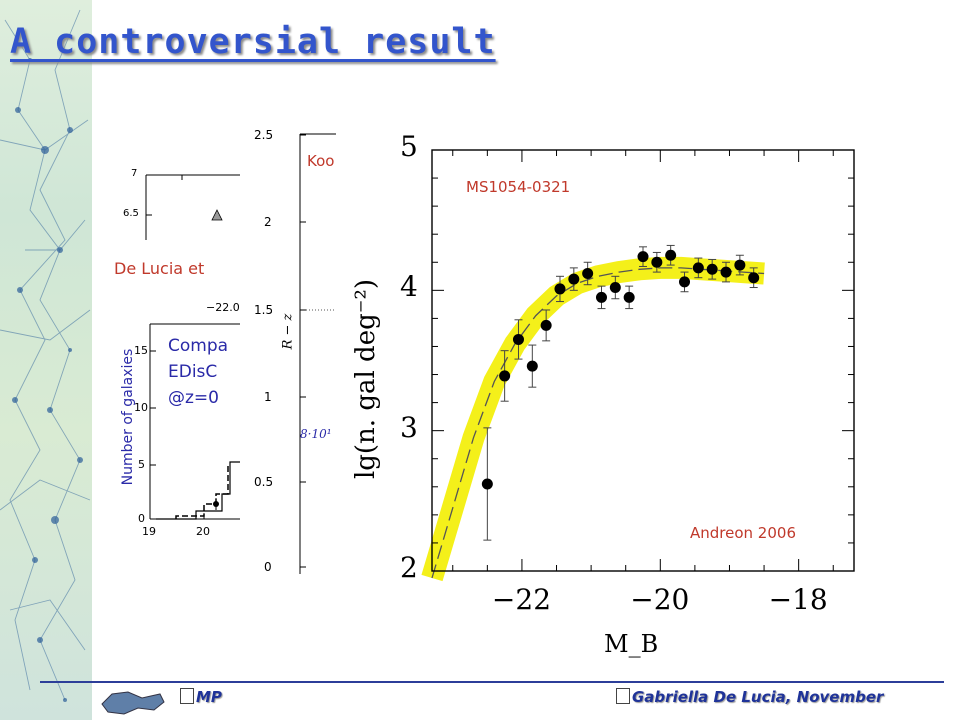  What do you see at coordinates (660, 599) in the screenshot?
I see `xtick-minus-20: −20` at bounding box center [660, 599].